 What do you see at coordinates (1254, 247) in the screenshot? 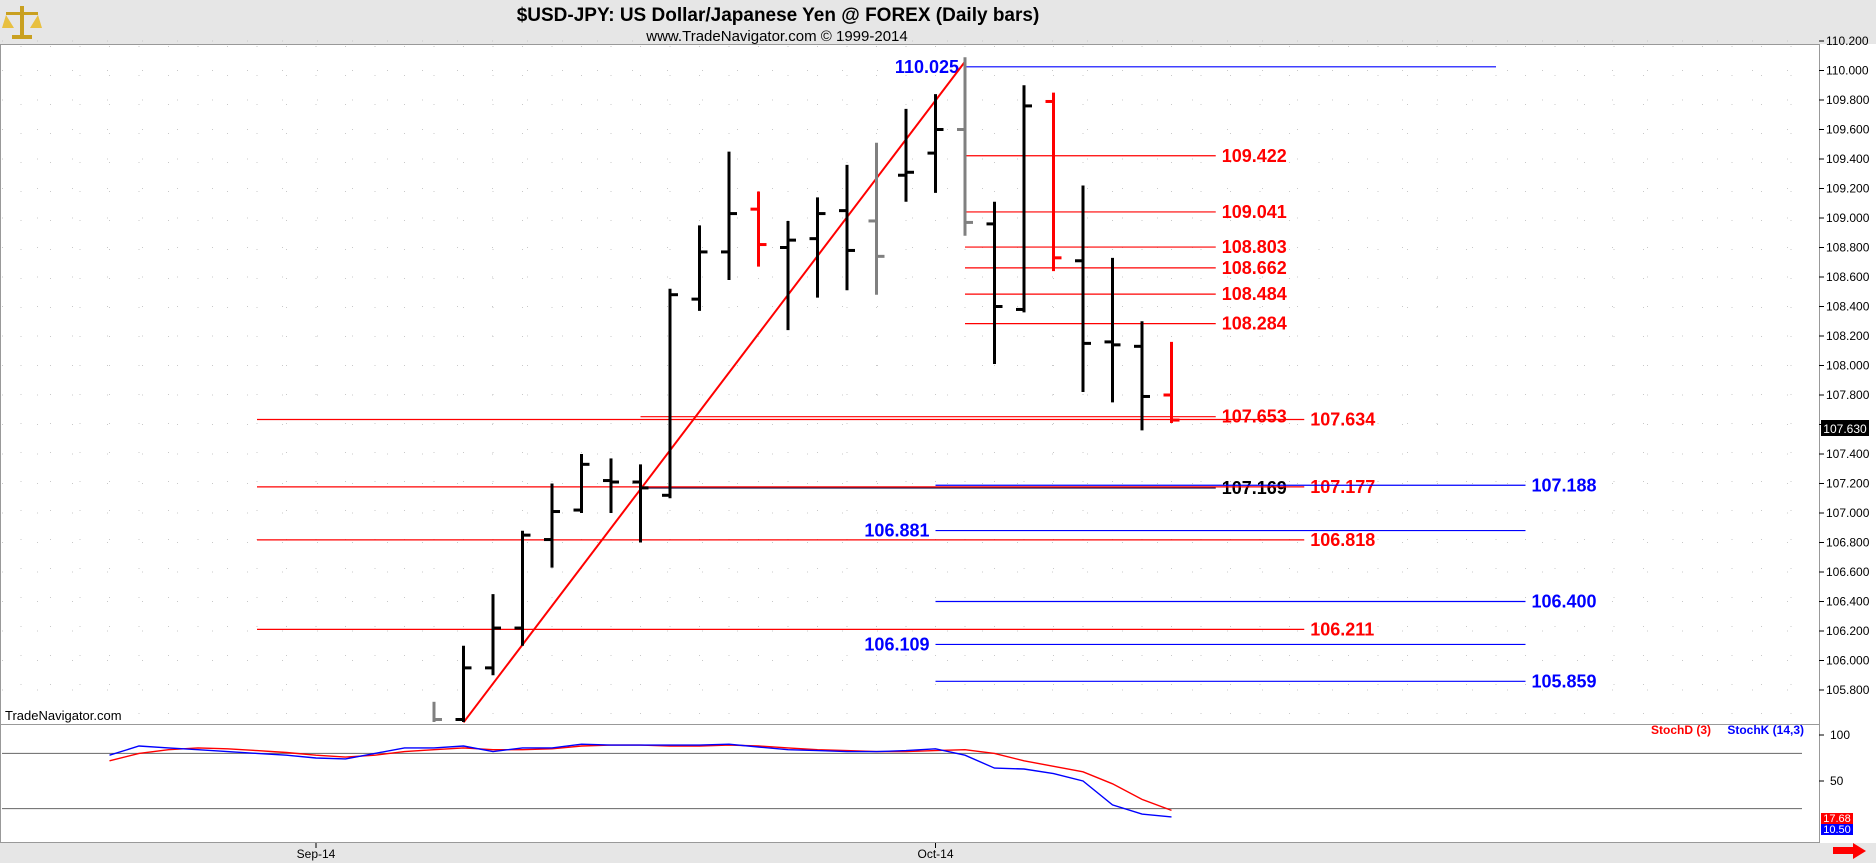
I see `fib-level-label: 108.803` at bounding box center [1254, 247].